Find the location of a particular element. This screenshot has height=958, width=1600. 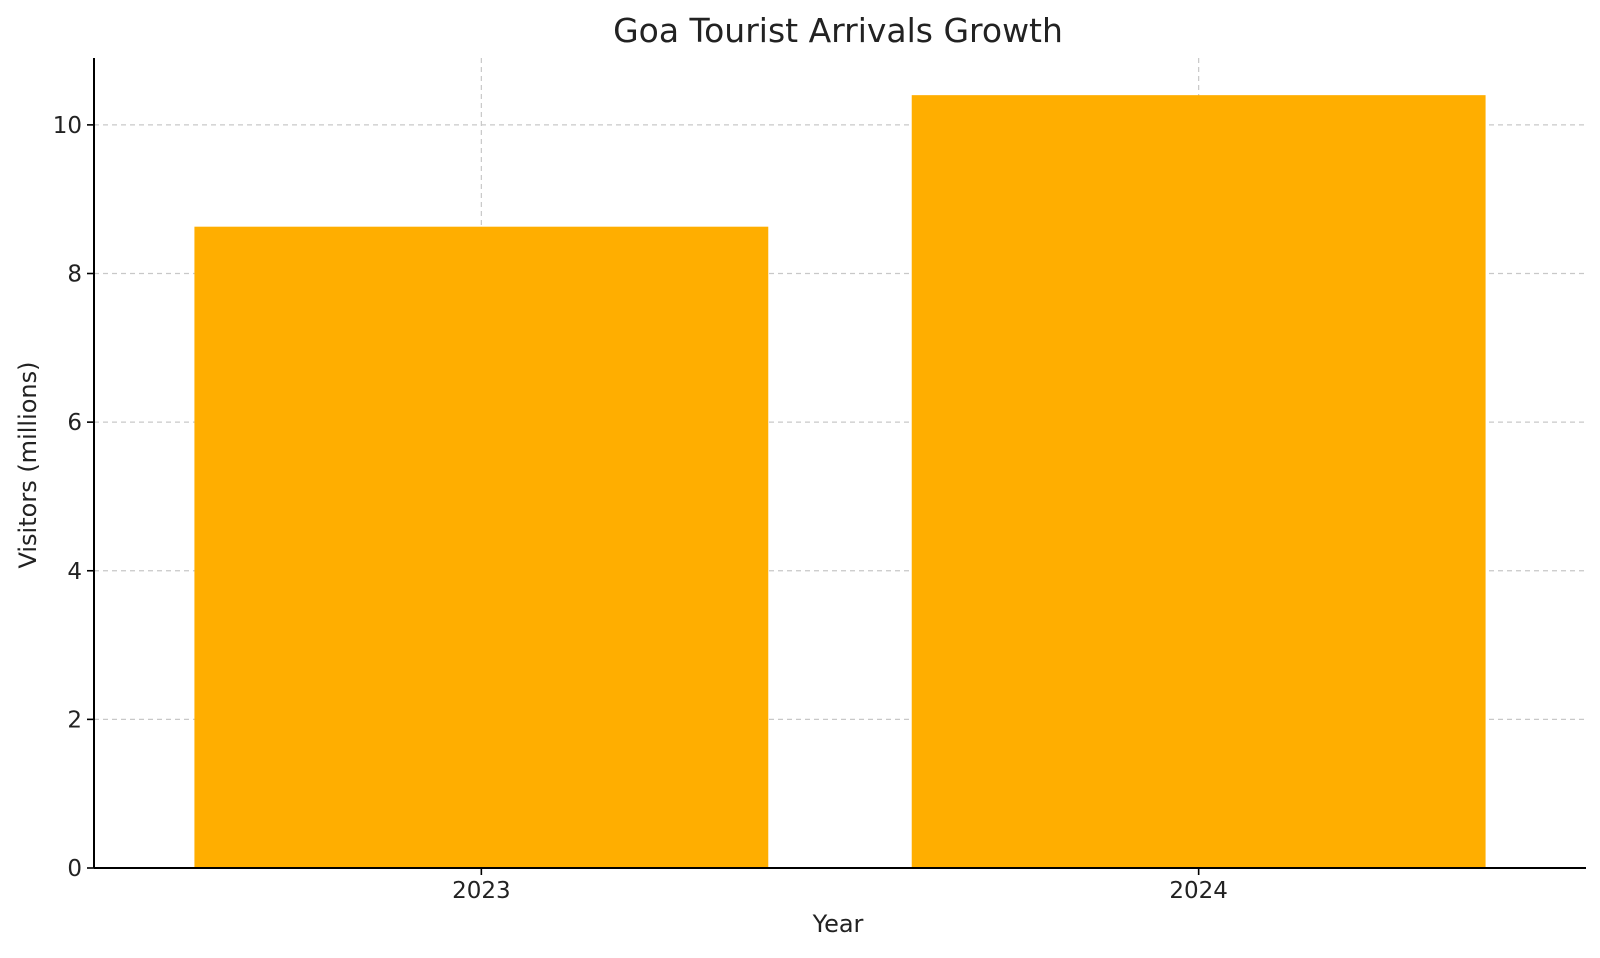

y-axis-label: Visitors (millions) is located at coordinates (28, 465).